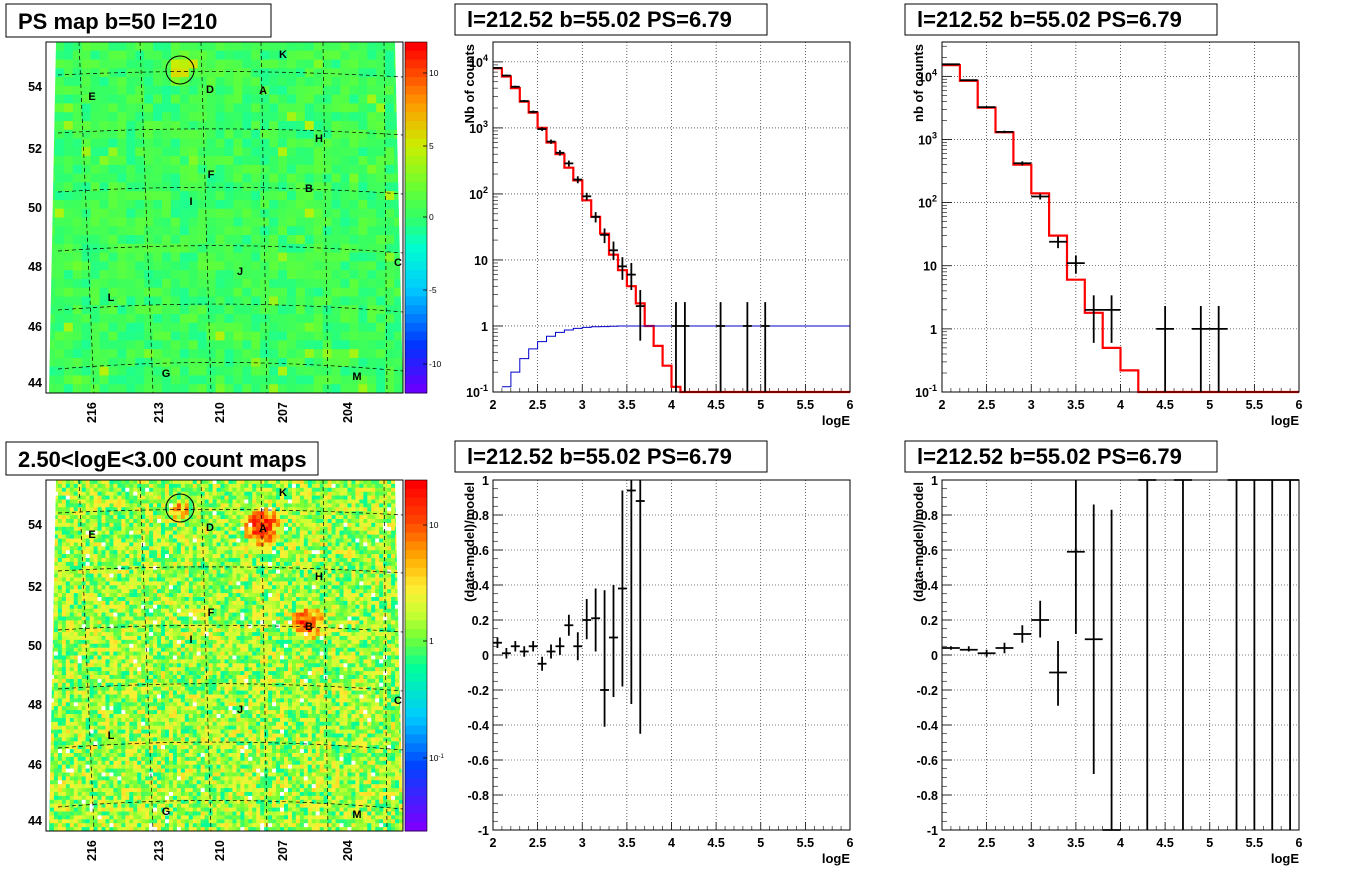 The width and height of the screenshot is (1348, 875). Describe the element at coordinates (805, 405) in the screenshot. I see `x-tick-label: 5.5` at that location.